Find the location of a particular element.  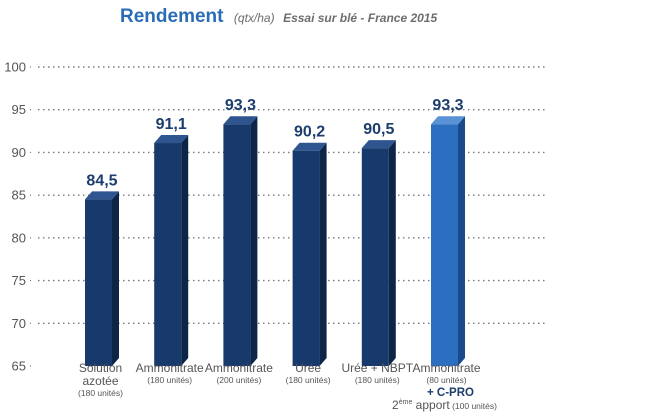

category-dose: (200 unités) is located at coordinates (238, 380).